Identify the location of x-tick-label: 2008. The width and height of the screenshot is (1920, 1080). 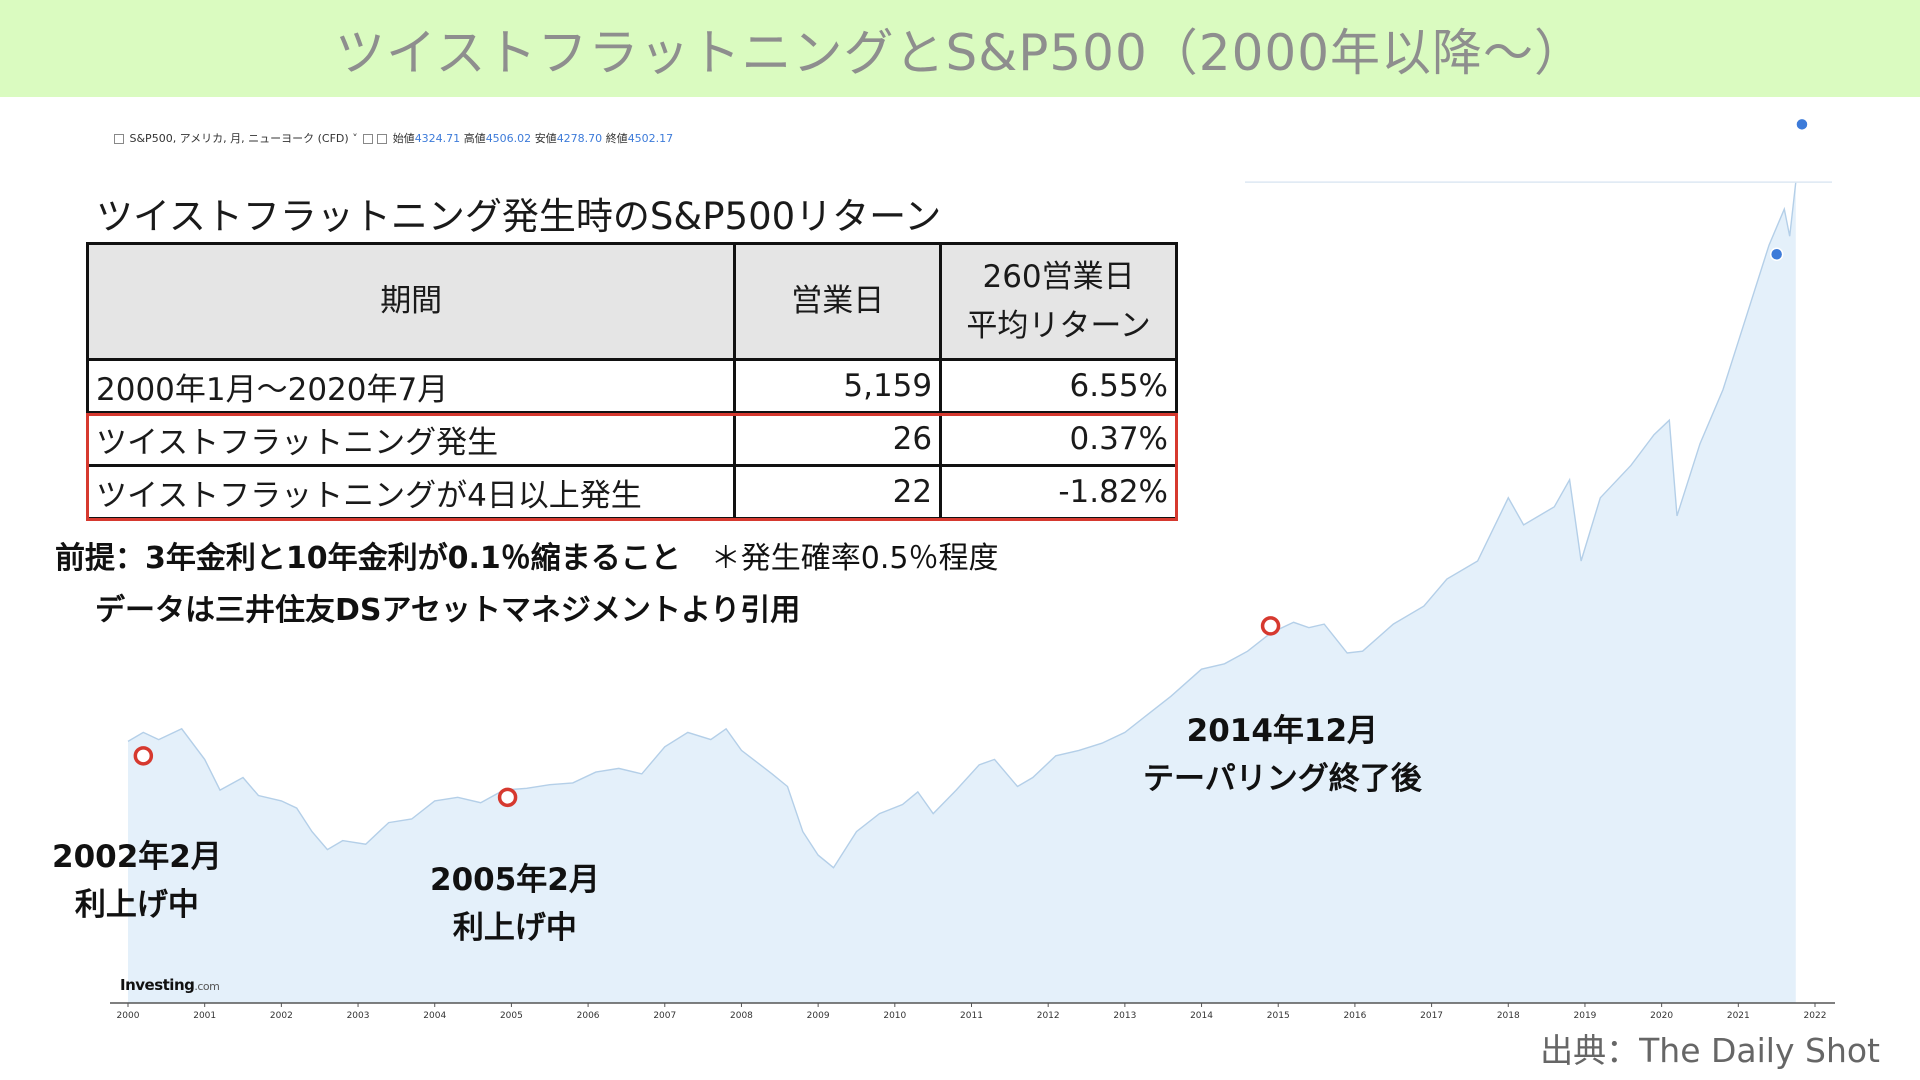
(741, 1016).